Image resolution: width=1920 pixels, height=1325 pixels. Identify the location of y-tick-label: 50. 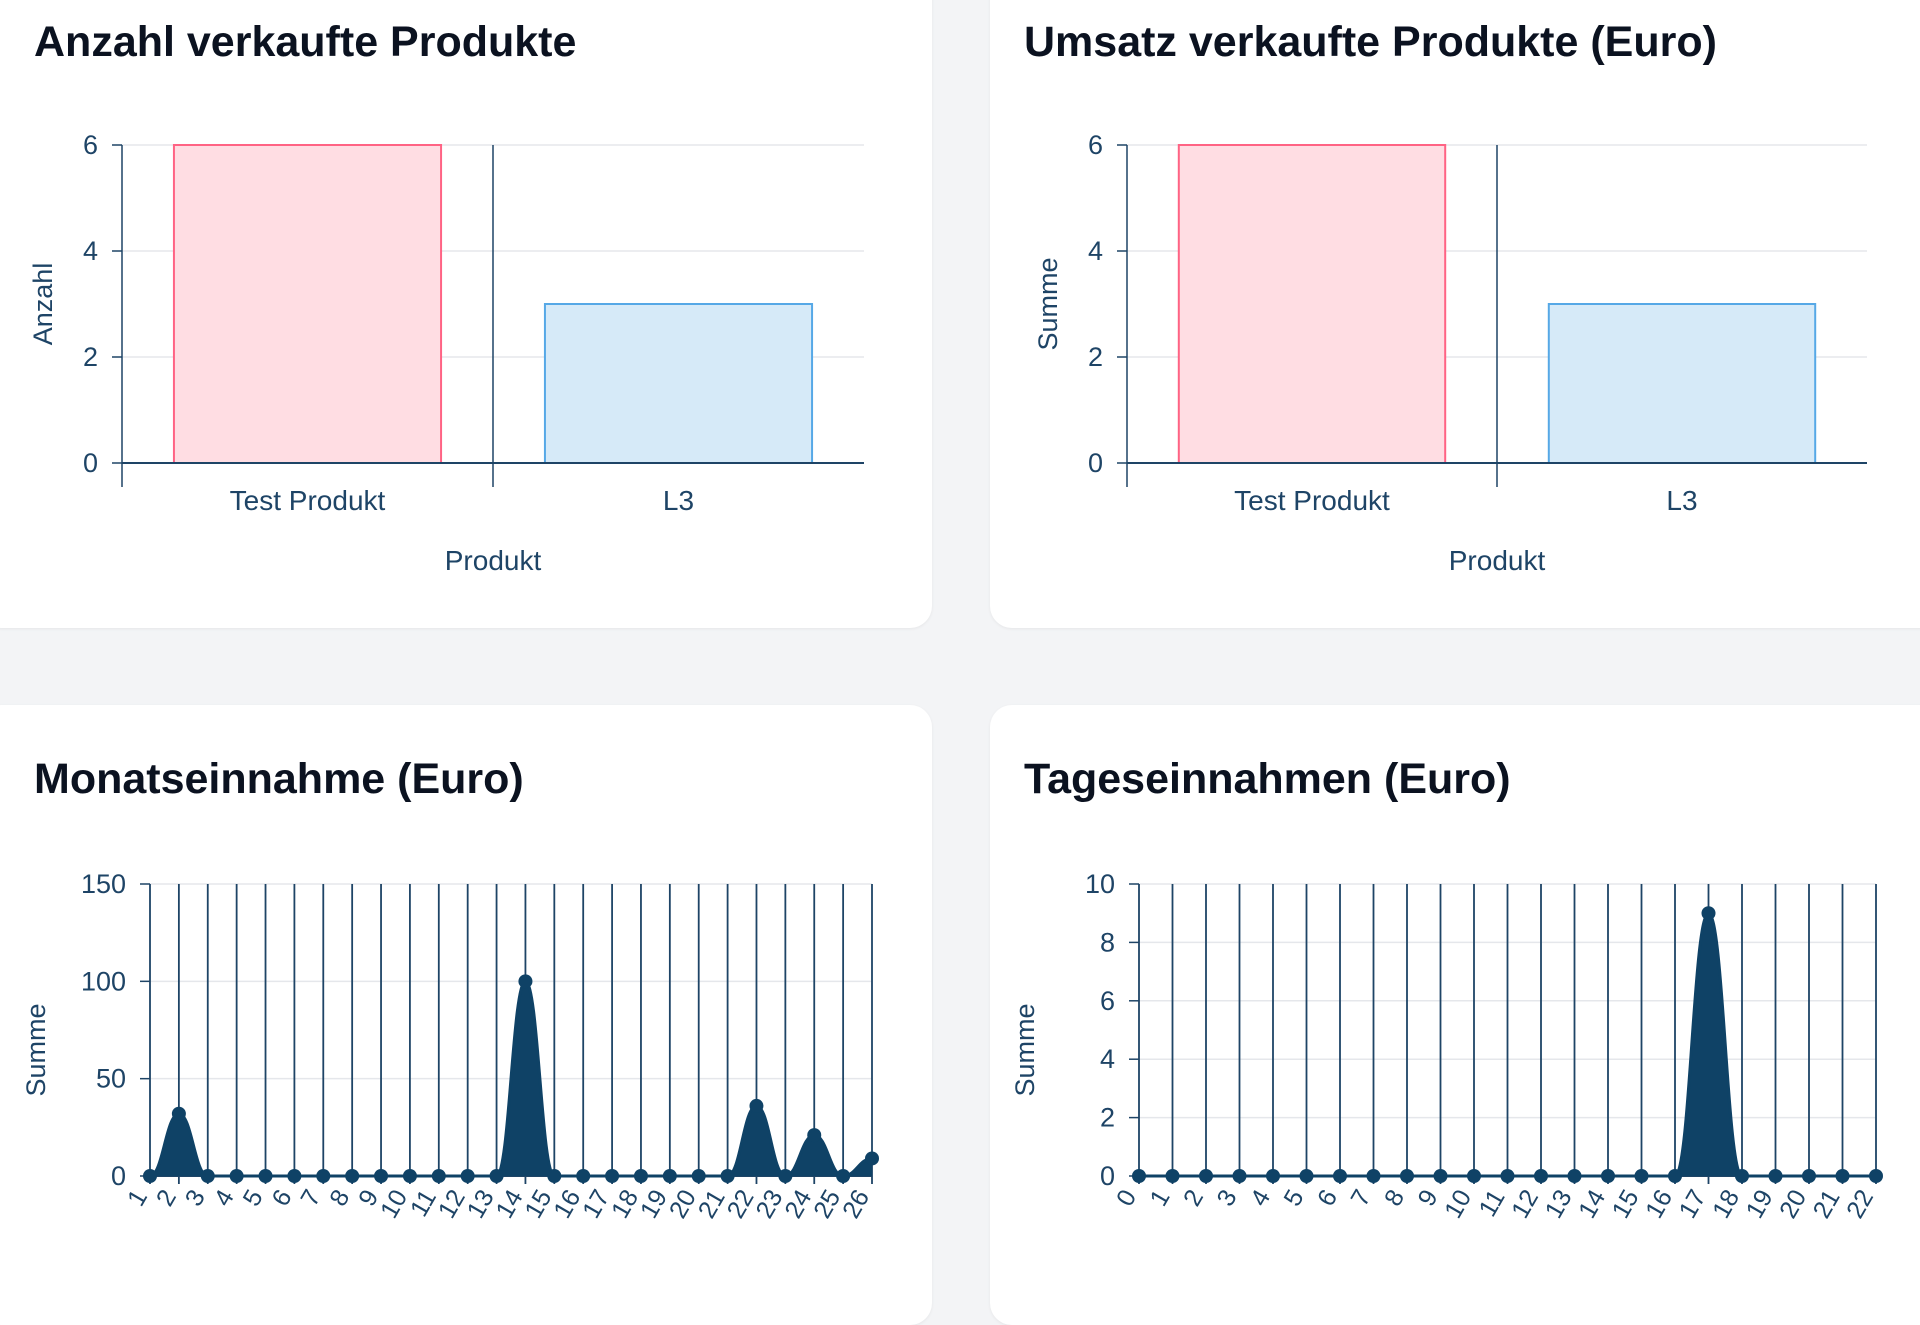
(111, 1079).